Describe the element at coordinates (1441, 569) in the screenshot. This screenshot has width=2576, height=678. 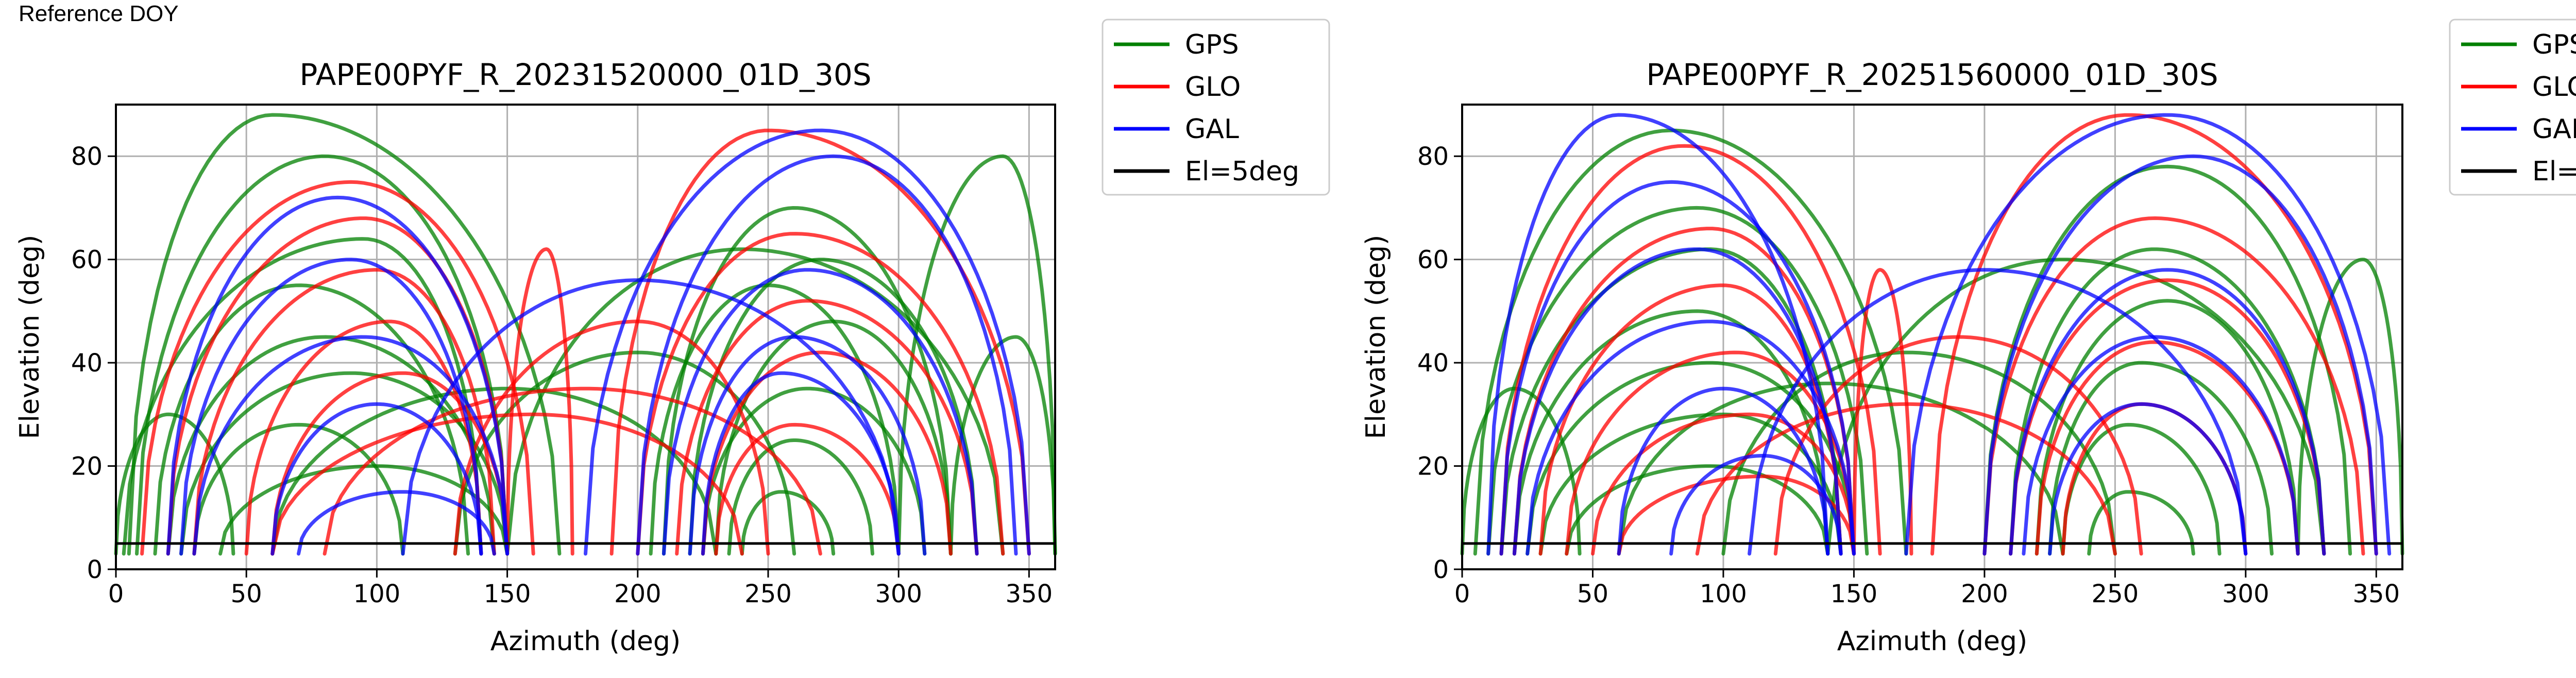
I see `y-tick-label: 0` at that location.